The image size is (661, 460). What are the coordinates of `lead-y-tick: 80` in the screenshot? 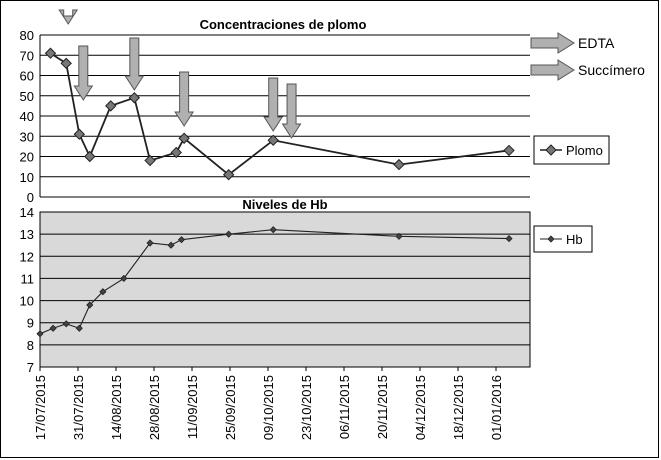 It's located at (27, 35).